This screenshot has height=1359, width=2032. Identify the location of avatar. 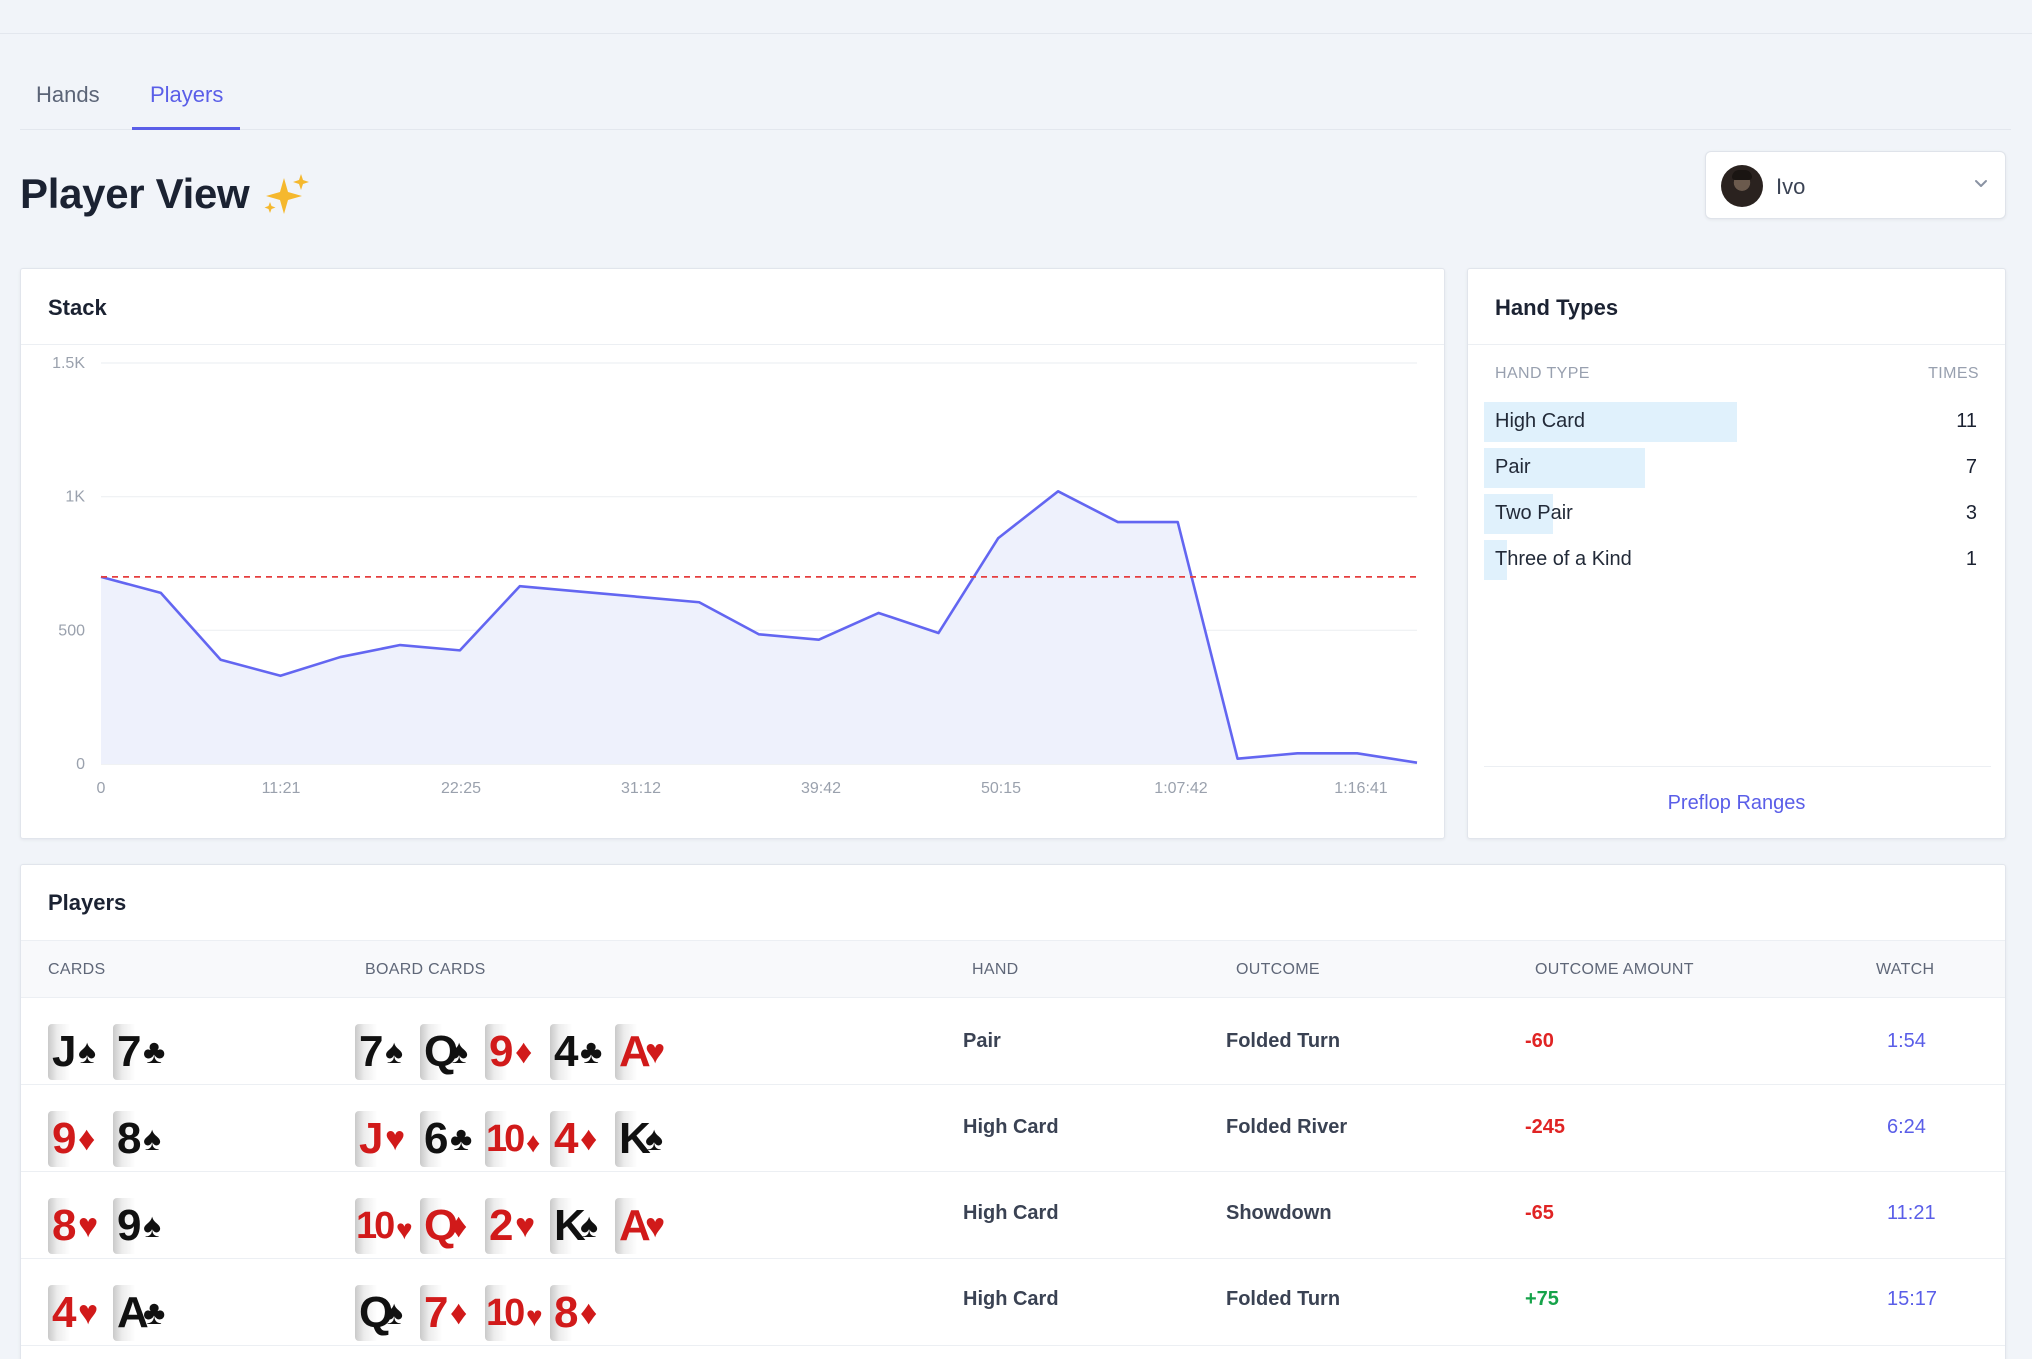
(1742, 186).